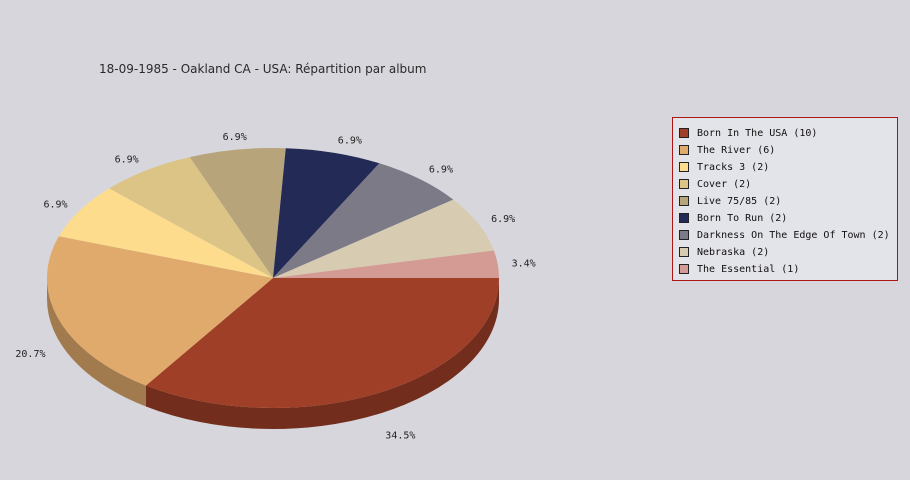 Image resolution: width=910 pixels, height=480 pixels. I want to click on pie-pct-label-nebraska-2: 6.9%, so click(503, 219).